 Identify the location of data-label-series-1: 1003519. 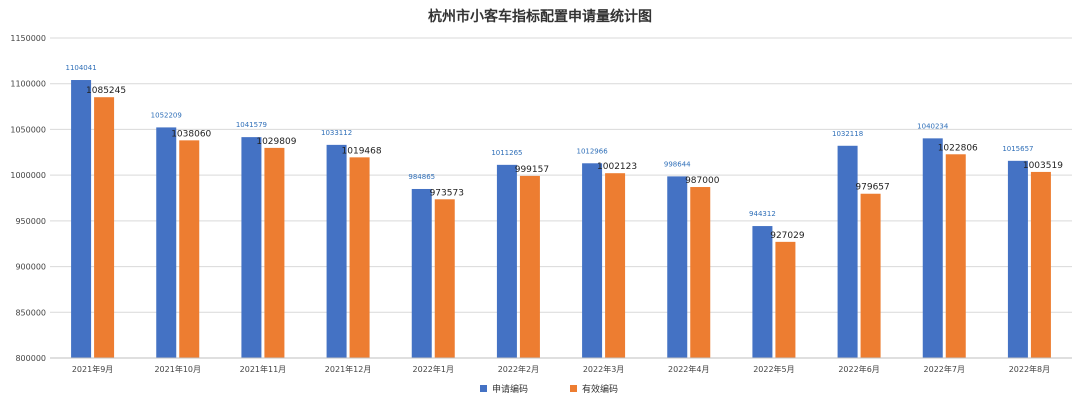
(1043, 166).